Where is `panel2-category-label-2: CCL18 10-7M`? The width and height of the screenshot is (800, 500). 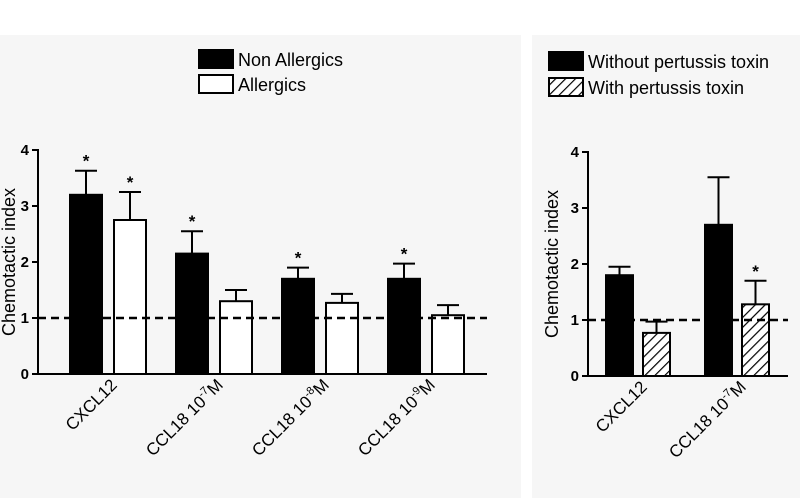
panel2-category-label-2: CCL18 10-7M is located at coordinates (707, 419).